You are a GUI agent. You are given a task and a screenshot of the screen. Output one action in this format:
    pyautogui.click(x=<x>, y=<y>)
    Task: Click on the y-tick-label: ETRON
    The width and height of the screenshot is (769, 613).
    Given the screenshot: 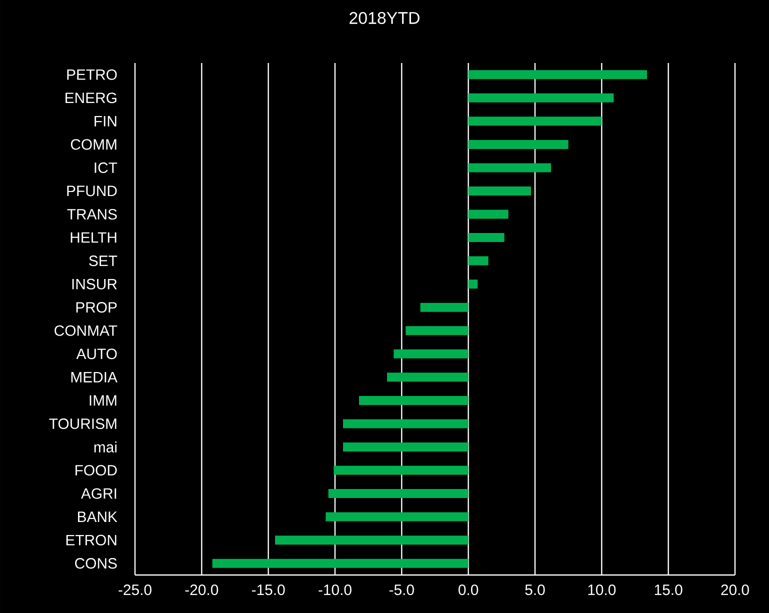 What is the action you would take?
    pyautogui.click(x=91, y=540)
    